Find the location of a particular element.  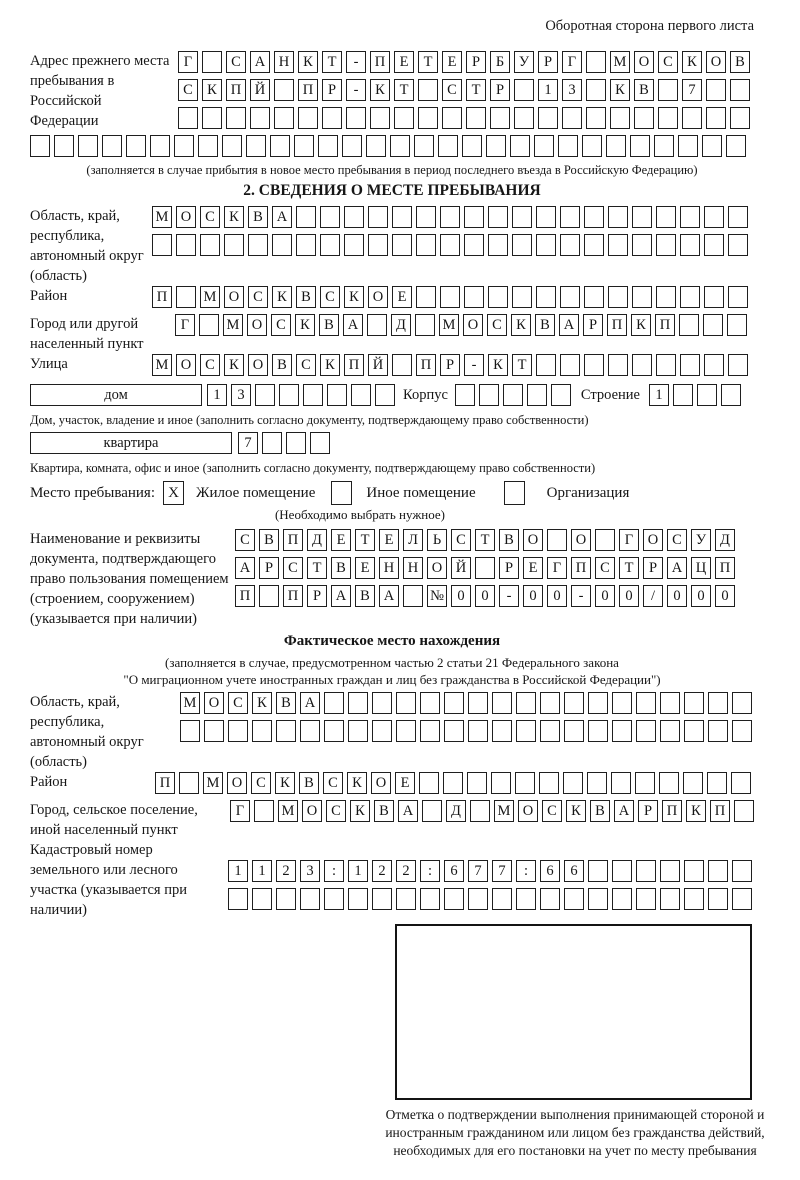

char-box: 0 is located at coordinates (461, 596).